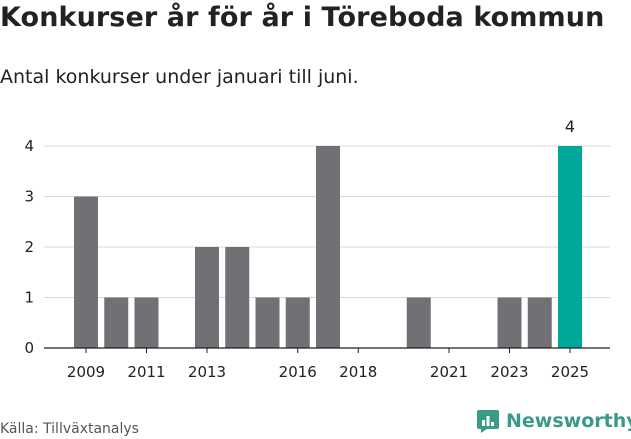 Image resolution: width=631 pixels, height=439 pixels. Describe the element at coordinates (29, 247) in the screenshot. I see `y-tick-label-2: 2` at that location.